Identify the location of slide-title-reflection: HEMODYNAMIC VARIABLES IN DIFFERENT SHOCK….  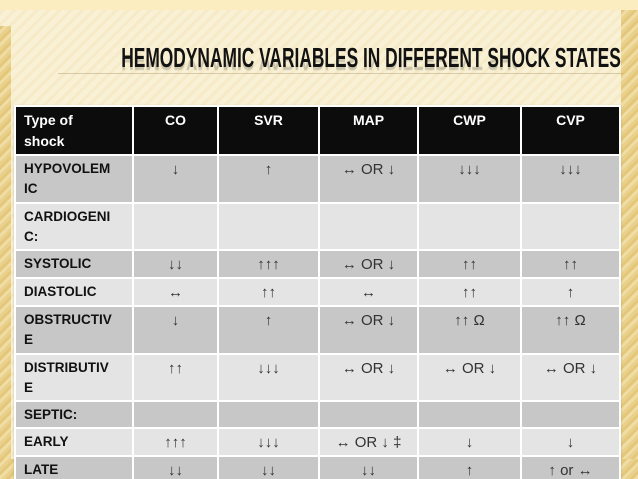
(319, 66).